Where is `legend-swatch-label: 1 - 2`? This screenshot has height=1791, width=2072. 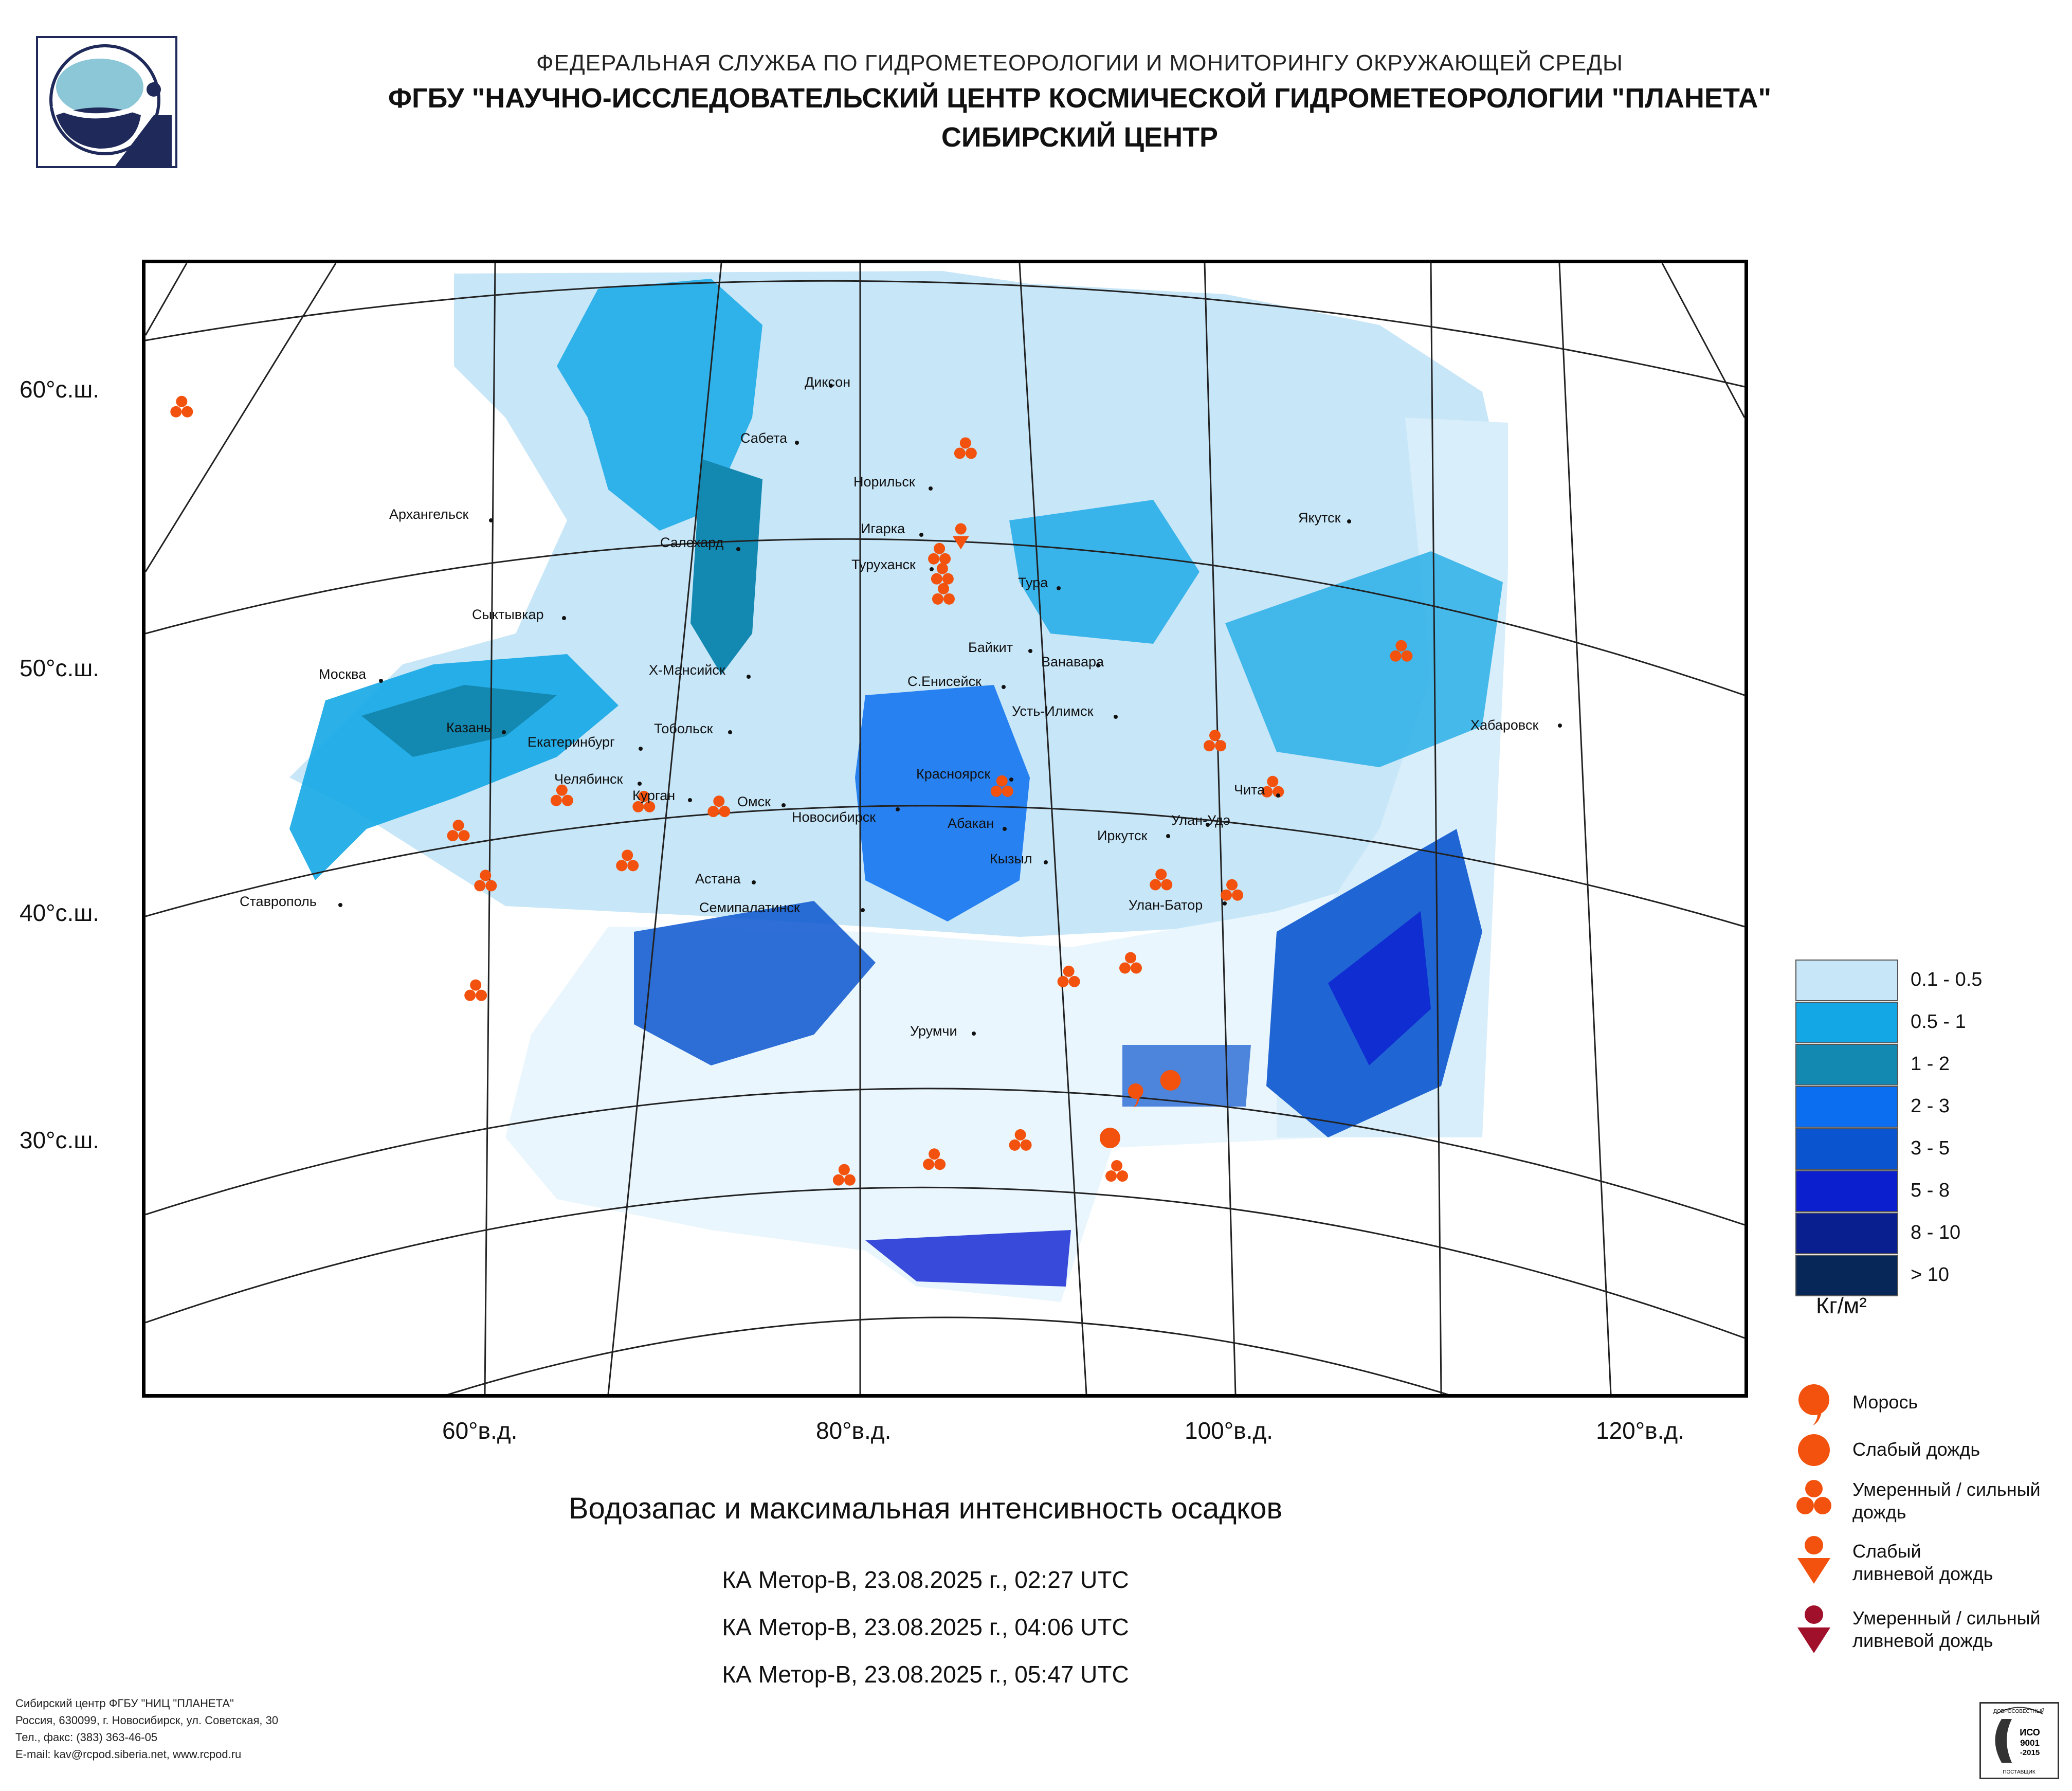
legend-swatch-label: 1 - 2 is located at coordinates (1930, 1064).